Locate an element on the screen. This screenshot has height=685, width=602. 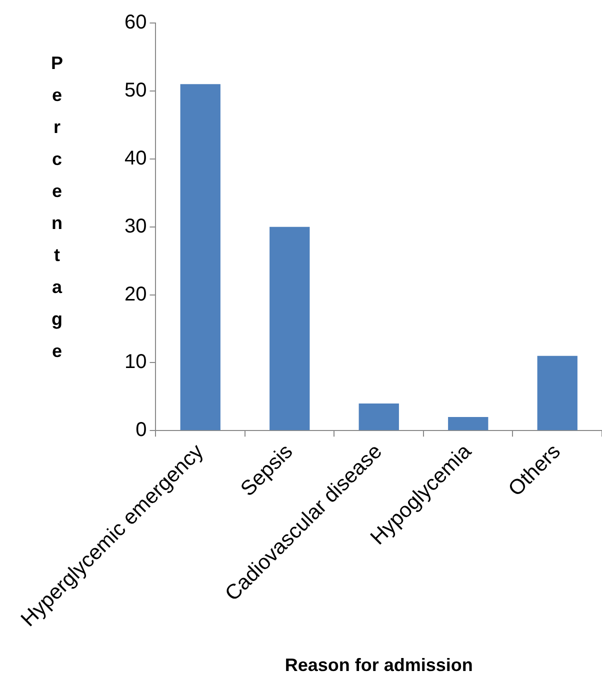
y-tick-label: 0 is located at coordinates (141, 430).